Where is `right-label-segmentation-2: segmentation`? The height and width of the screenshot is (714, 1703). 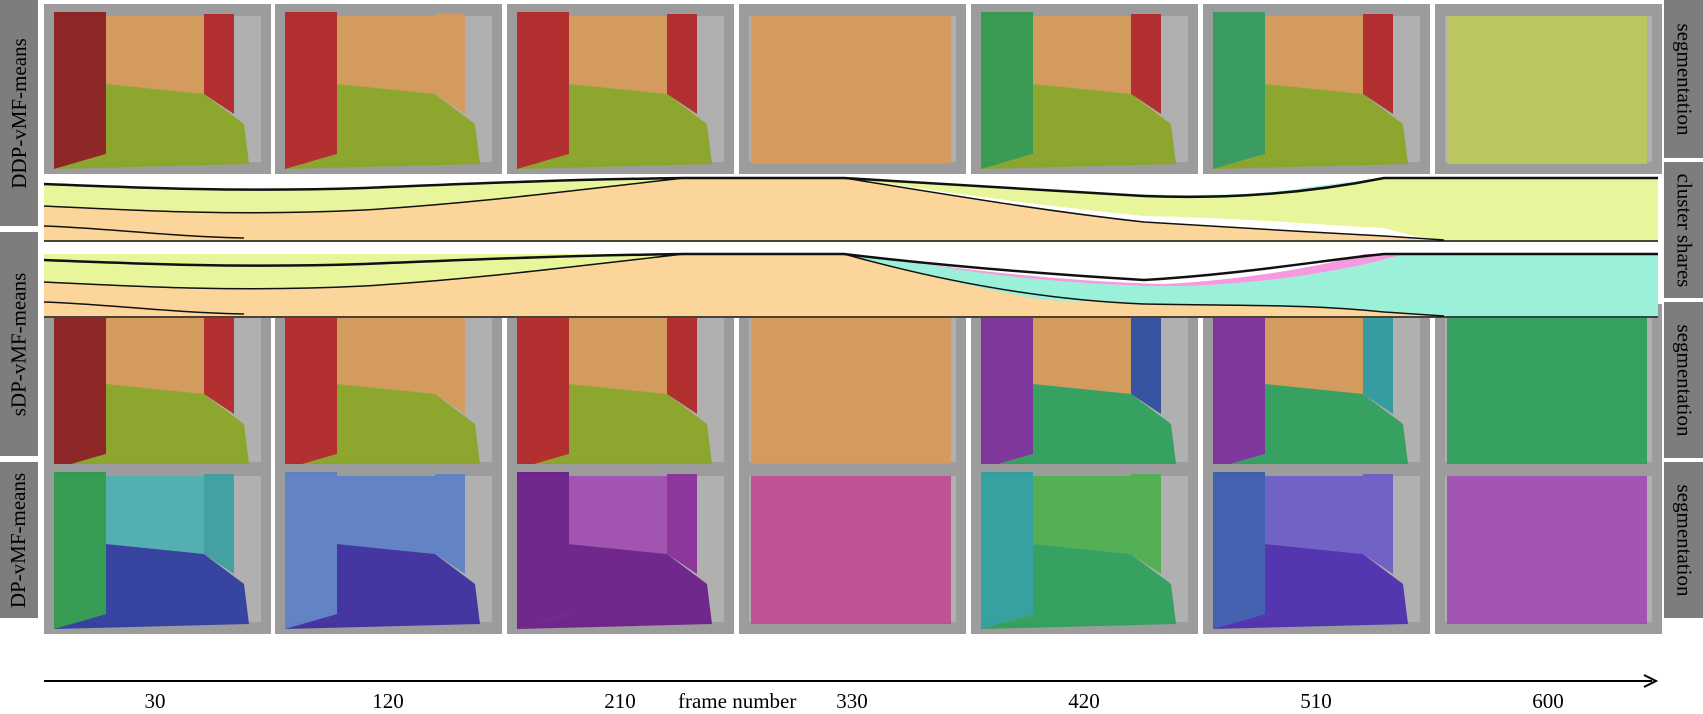
right-label-segmentation-2: segmentation is located at coordinates (1683, 380).